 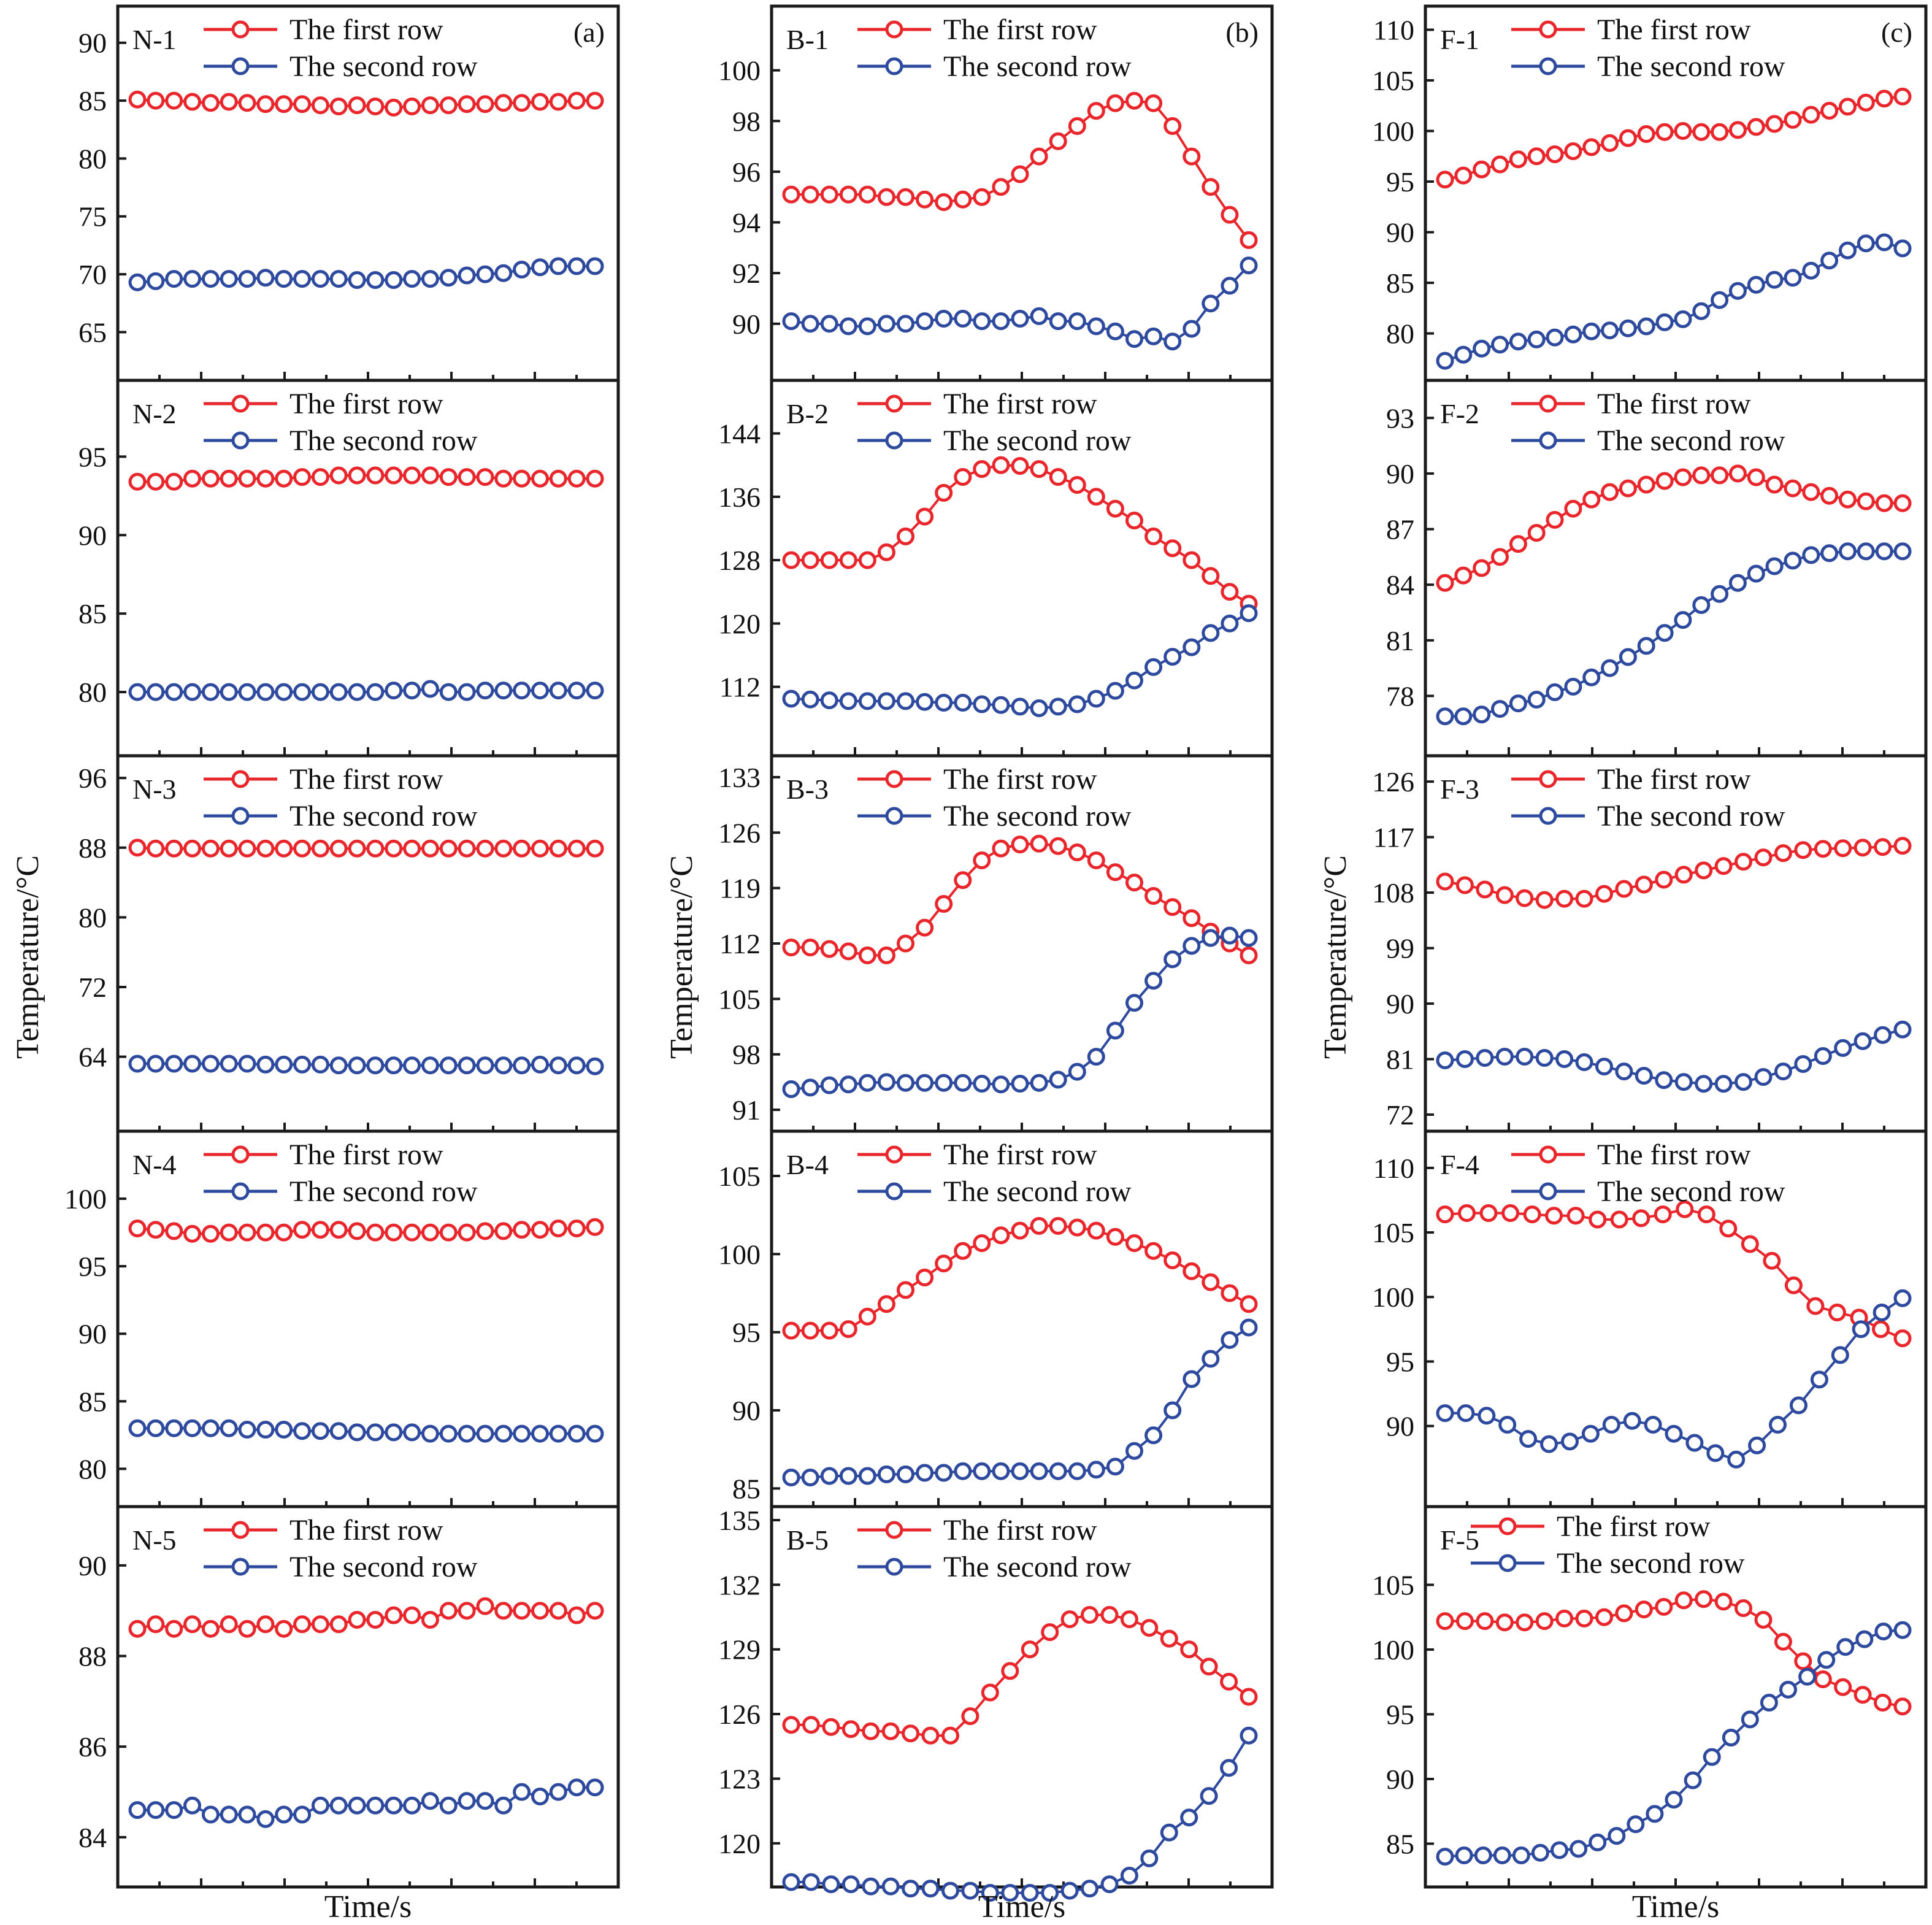 What do you see at coordinates (93, 535) in the screenshot?
I see `y-tick-label-n-2: 90` at bounding box center [93, 535].